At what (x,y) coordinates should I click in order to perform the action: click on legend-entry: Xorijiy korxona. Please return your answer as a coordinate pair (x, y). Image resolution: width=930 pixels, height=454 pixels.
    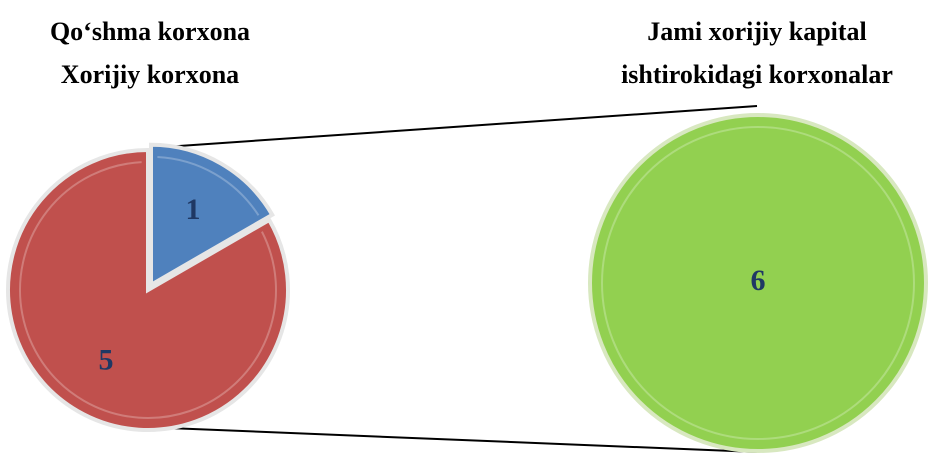
    Looking at the image, I should click on (150, 74).